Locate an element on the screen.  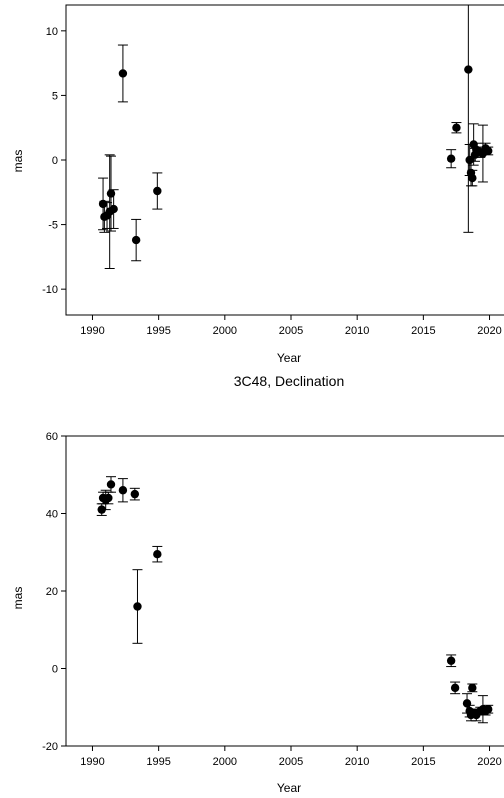
y-tick-label: 5 is located at coordinates (55, 96).